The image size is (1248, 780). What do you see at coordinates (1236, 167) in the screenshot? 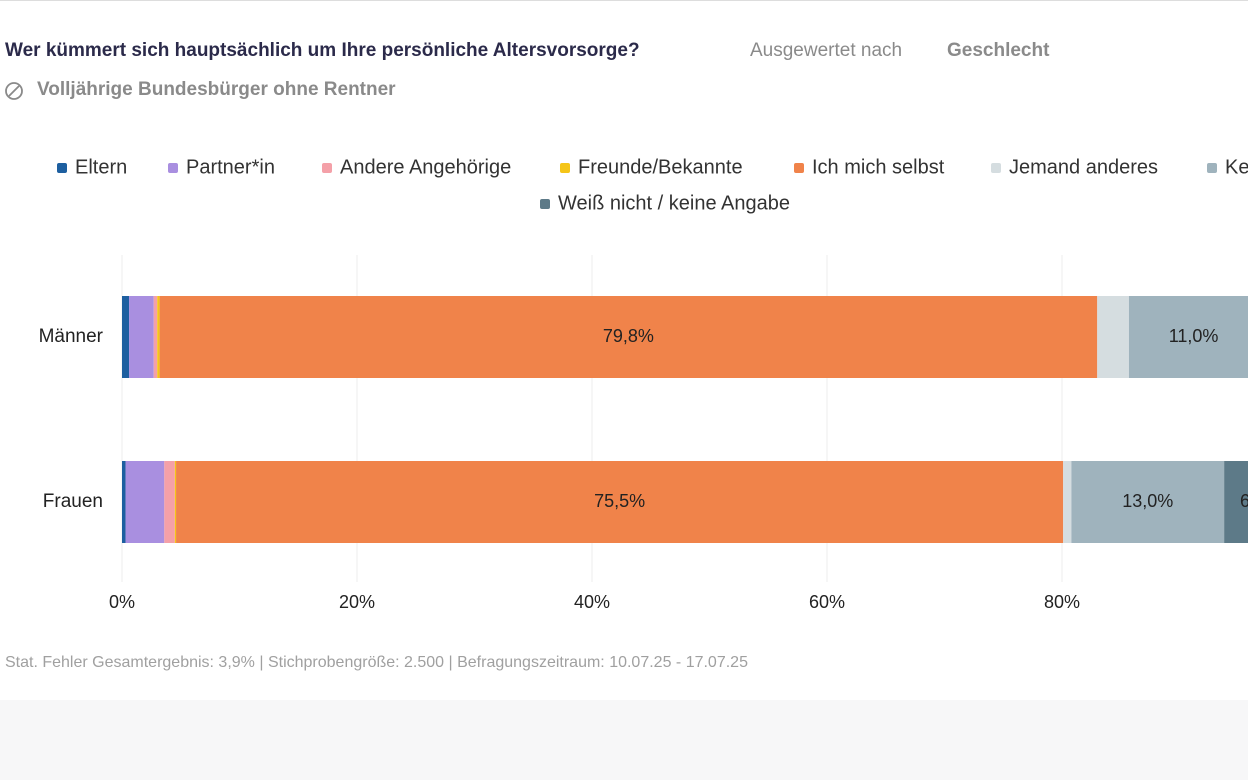
I see `legend-label: Ke` at bounding box center [1236, 167].